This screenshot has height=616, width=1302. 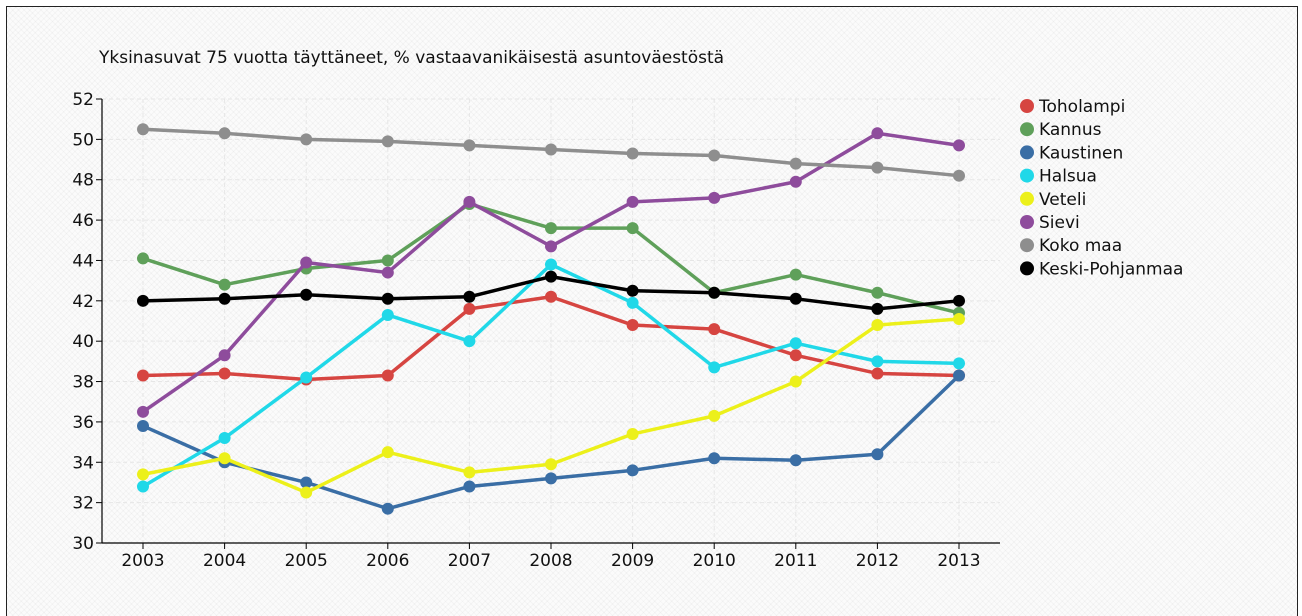 What do you see at coordinates (550, 561) in the screenshot?
I see `x-tick-label: 2008` at bounding box center [550, 561].